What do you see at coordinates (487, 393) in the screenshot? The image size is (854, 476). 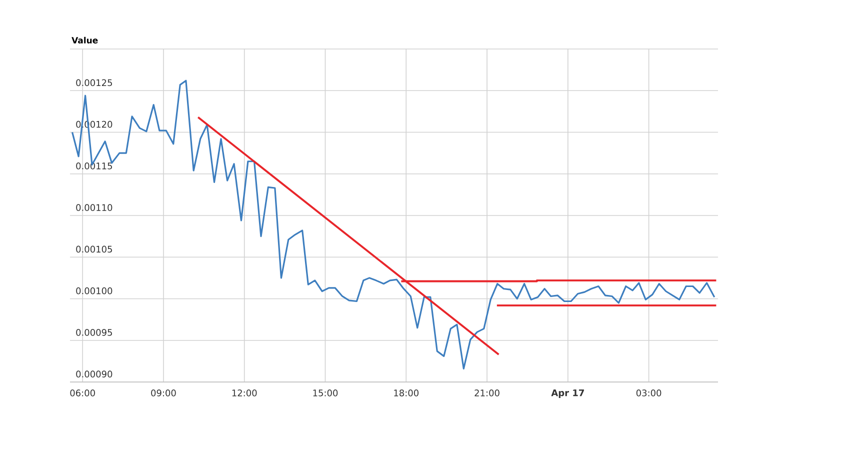 I see `x-tick-label: 21:00` at bounding box center [487, 393].